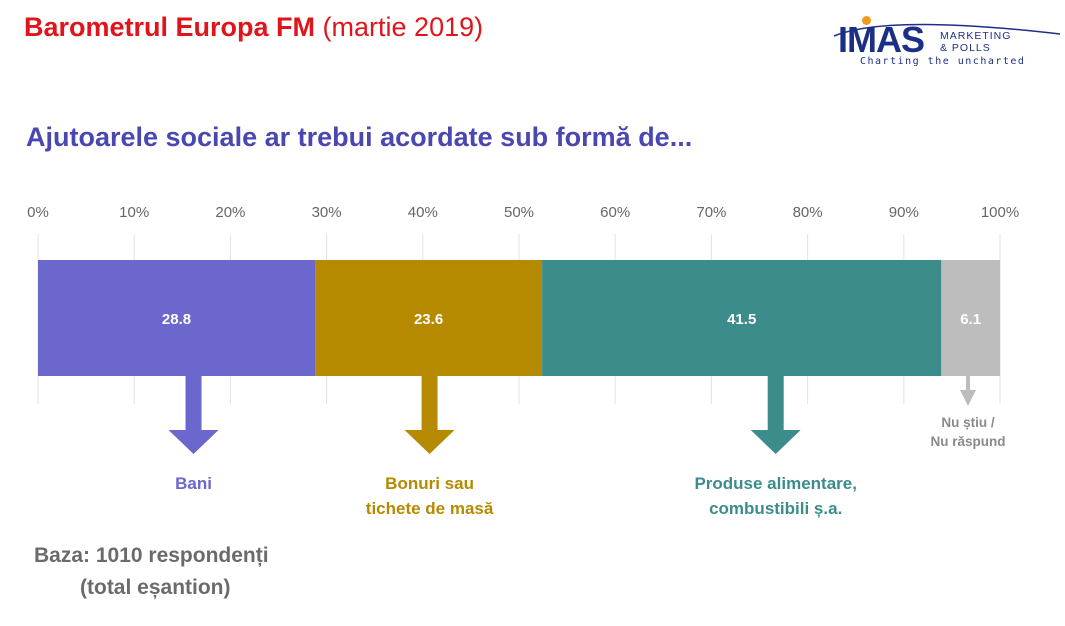 The height and width of the screenshot is (626, 1065). I want to click on title-date: (martie 2019), so click(403, 27).